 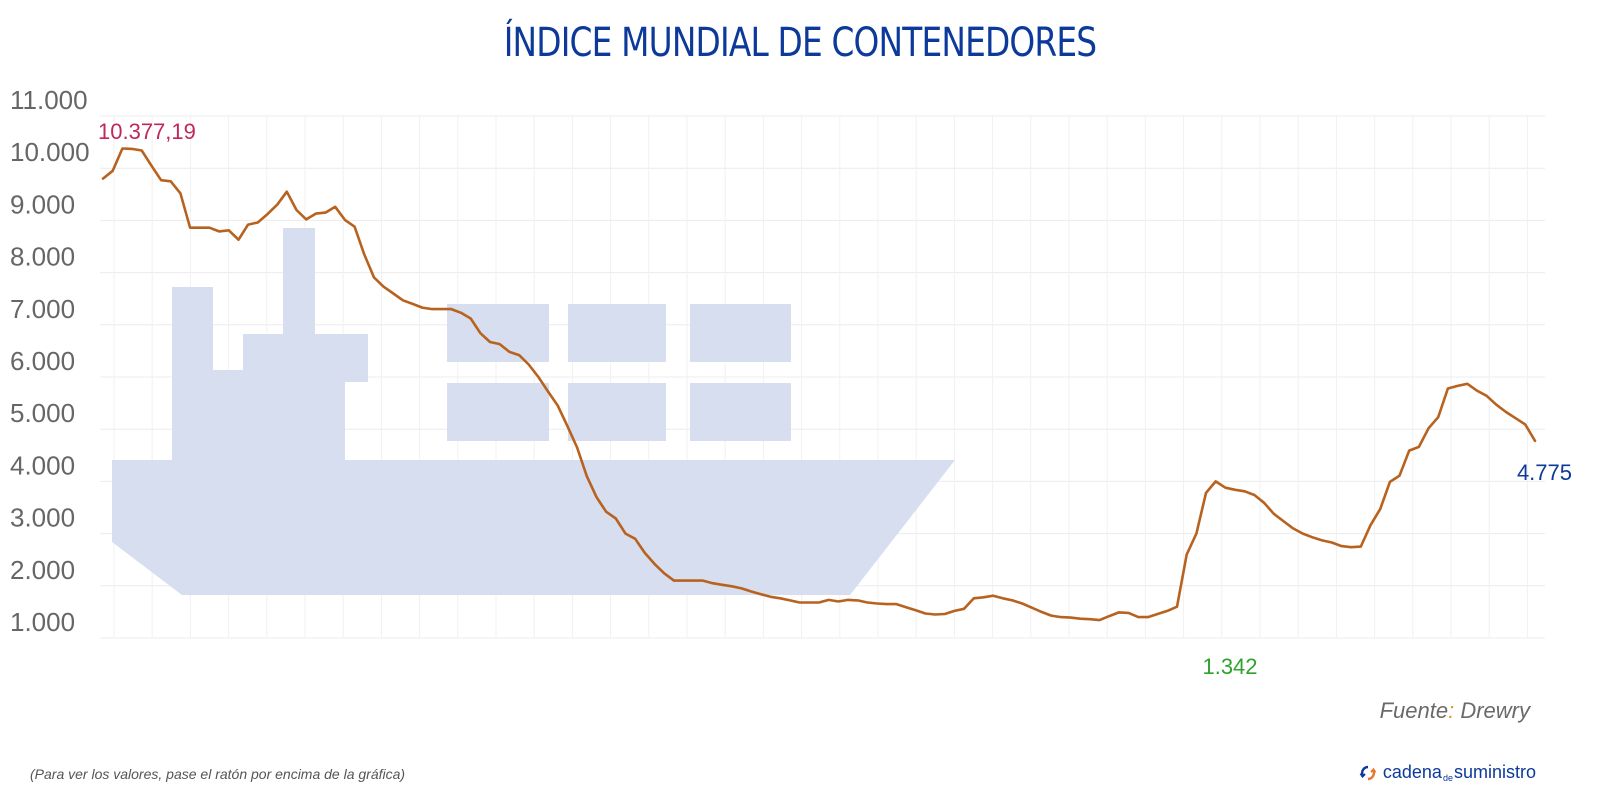 I want to click on brand-logo: cadenadesuministro, so click(x=1447, y=772).